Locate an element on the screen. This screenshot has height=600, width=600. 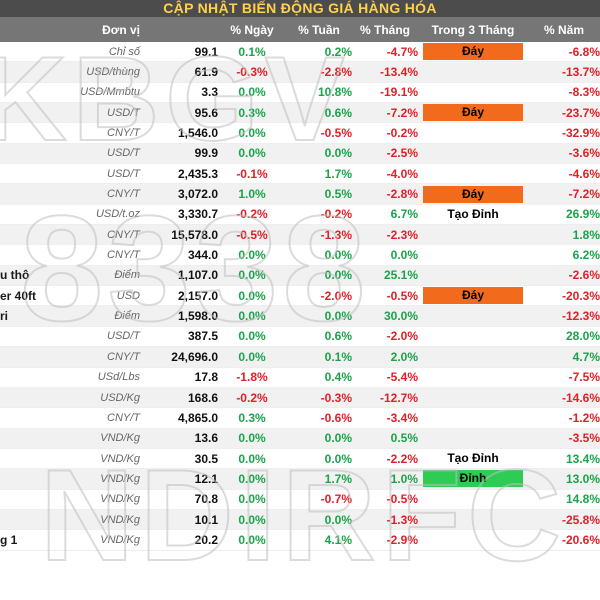
year-change-cell: -2.6% is located at coordinates (584, 275).